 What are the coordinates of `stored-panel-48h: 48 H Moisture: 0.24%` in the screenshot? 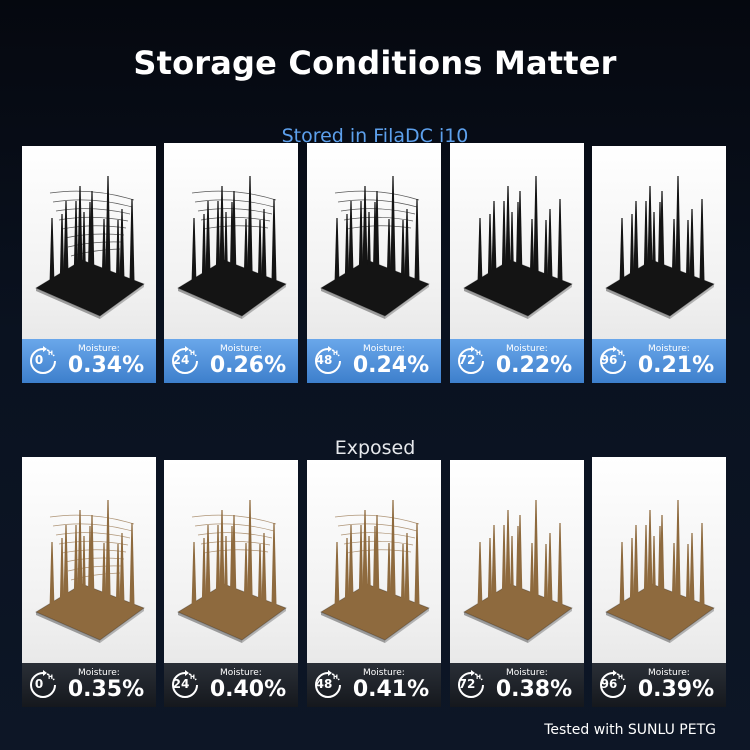 It's located at (374, 263).